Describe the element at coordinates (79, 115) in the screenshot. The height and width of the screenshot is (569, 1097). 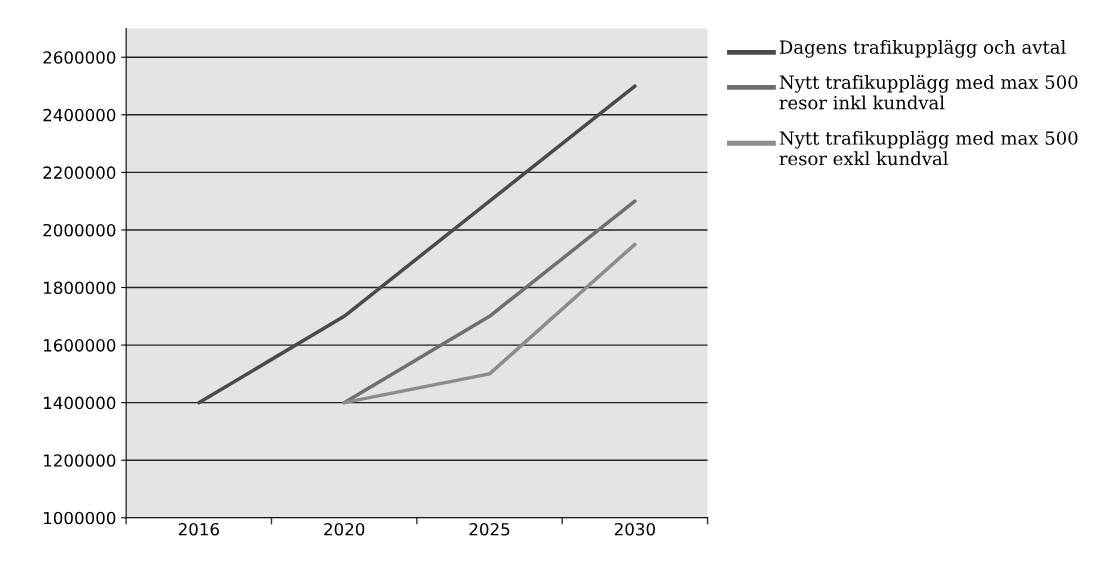
I see `y-tick-label: 2400000` at that location.